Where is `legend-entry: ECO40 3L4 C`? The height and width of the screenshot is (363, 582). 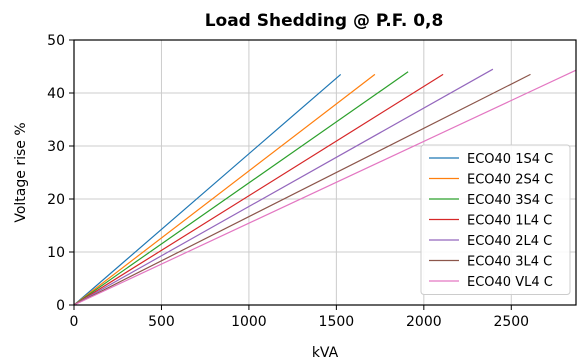
legend-entry: ECO40 3L4 C is located at coordinates (509, 262).